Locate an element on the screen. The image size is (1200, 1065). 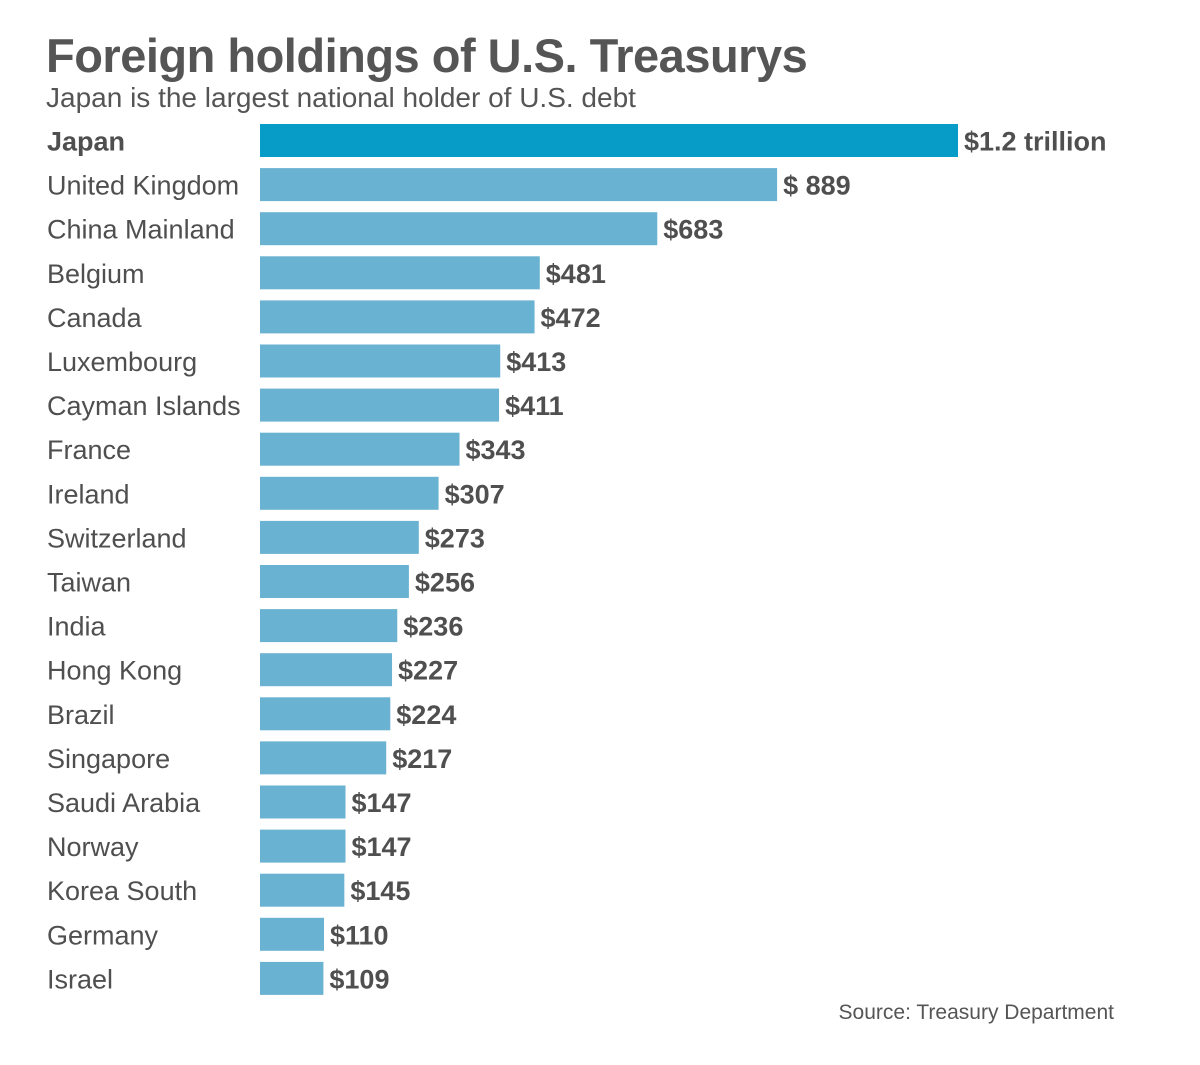
category-label-india: India is located at coordinates (77, 627).